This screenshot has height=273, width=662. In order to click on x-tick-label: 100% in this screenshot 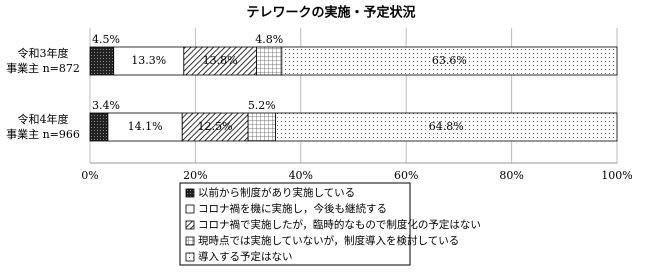, I will do `click(616, 175)`.